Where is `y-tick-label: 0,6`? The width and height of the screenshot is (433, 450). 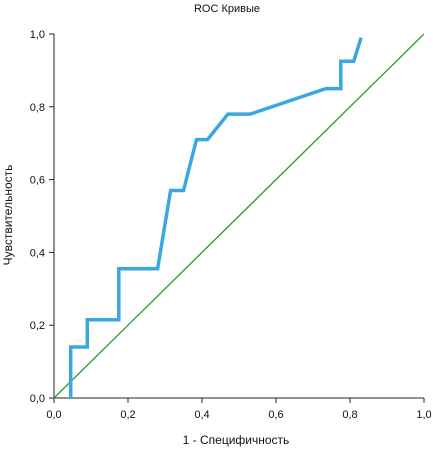 y-tick-label: 0,6 is located at coordinates (37, 181).